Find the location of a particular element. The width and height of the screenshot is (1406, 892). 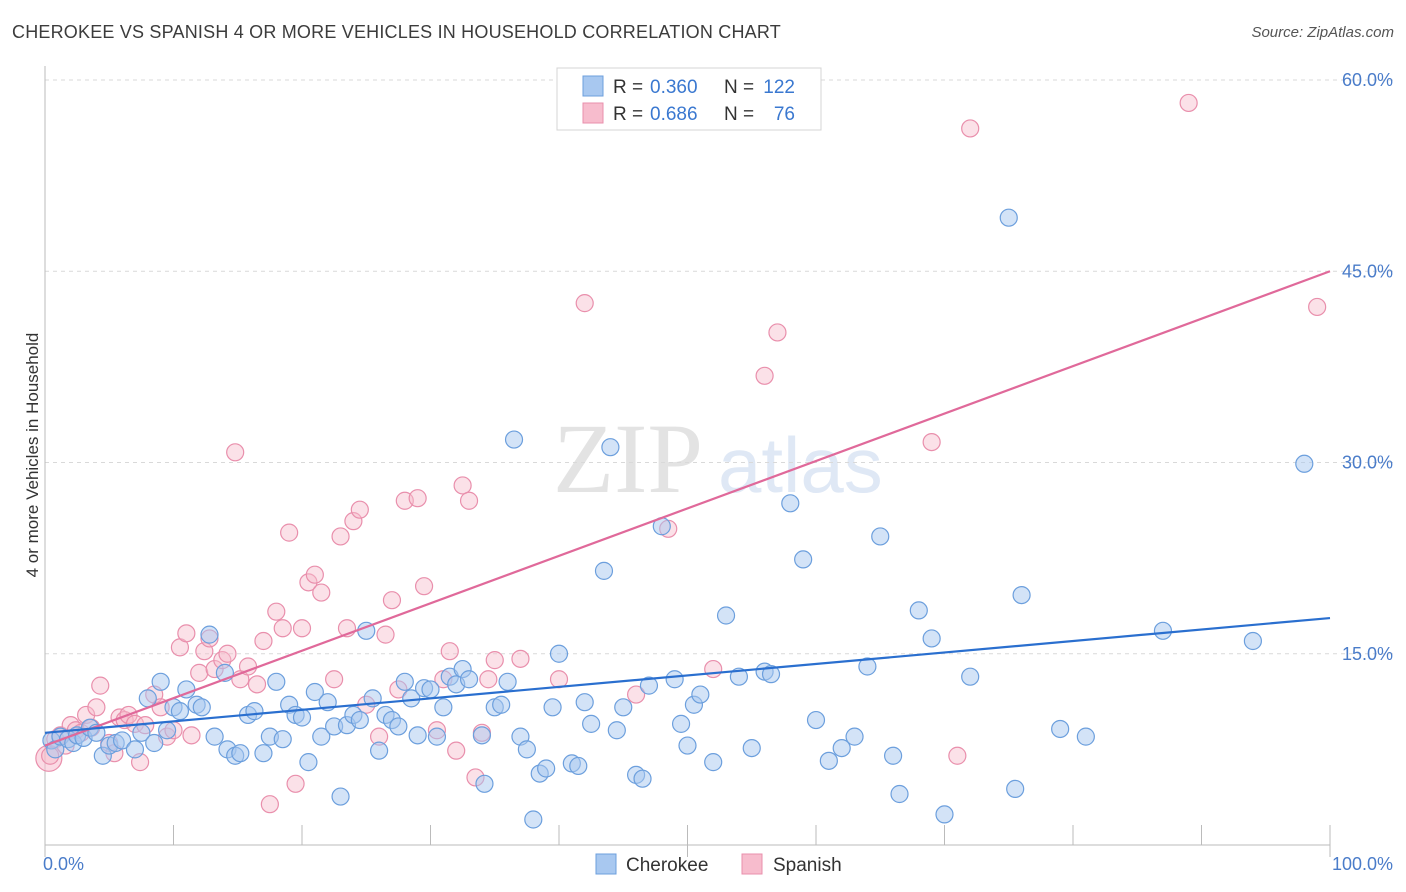

cherokee-trend-line is located at coordinates (687, 675).